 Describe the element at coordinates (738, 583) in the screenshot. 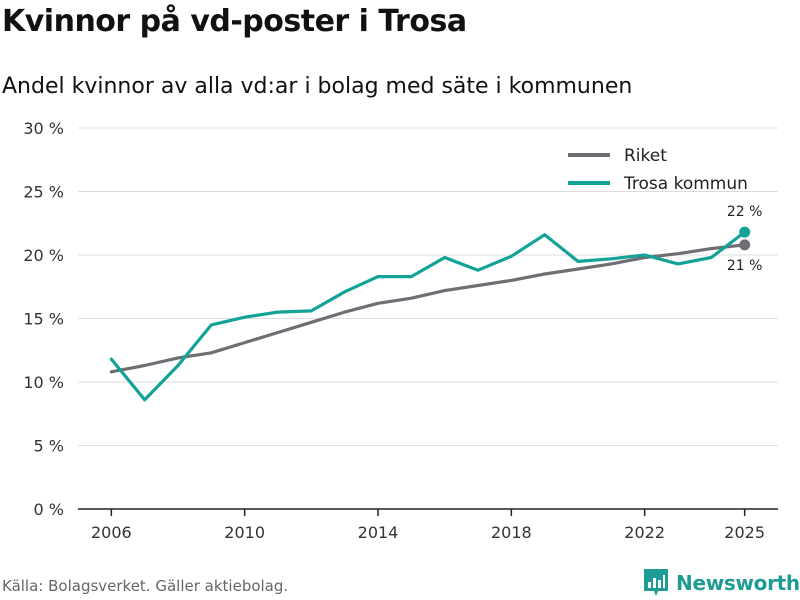

I see `brand-name: Newsworthy` at that location.